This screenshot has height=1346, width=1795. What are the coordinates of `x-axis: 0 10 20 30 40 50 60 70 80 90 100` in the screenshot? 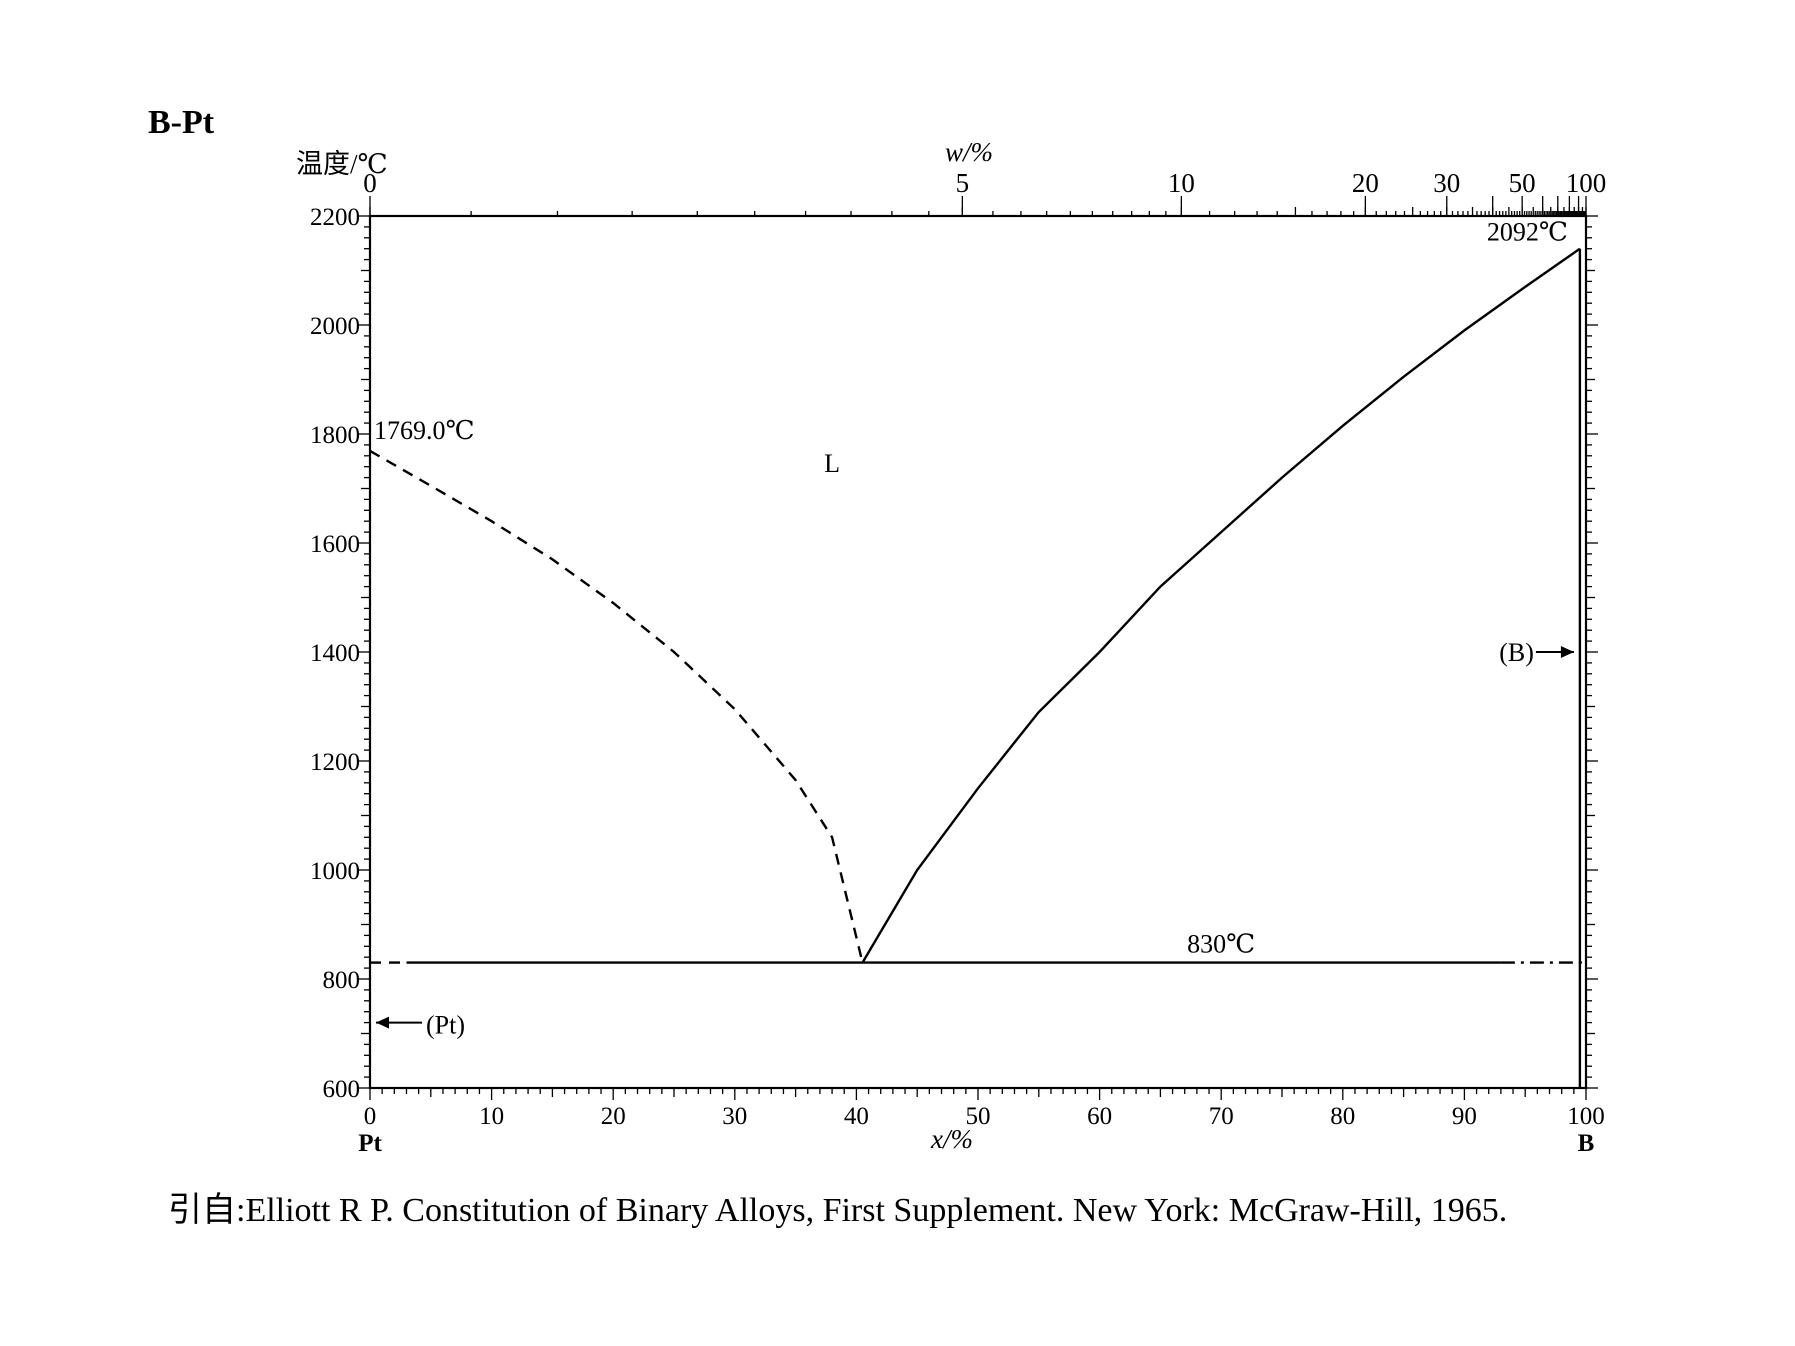 It's located at (984, 1109).